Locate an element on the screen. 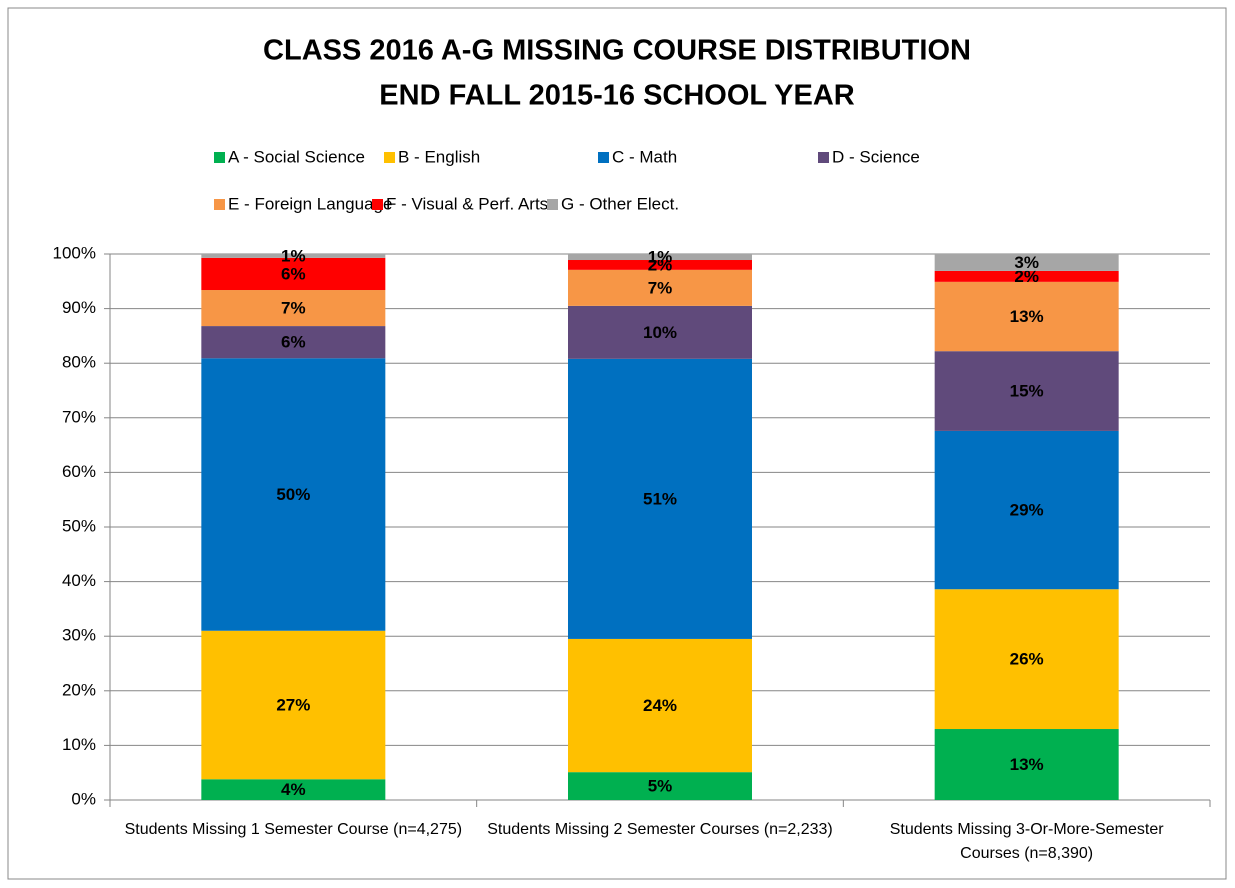 The width and height of the screenshot is (1235, 888). data-label: 15% is located at coordinates (1027, 391).